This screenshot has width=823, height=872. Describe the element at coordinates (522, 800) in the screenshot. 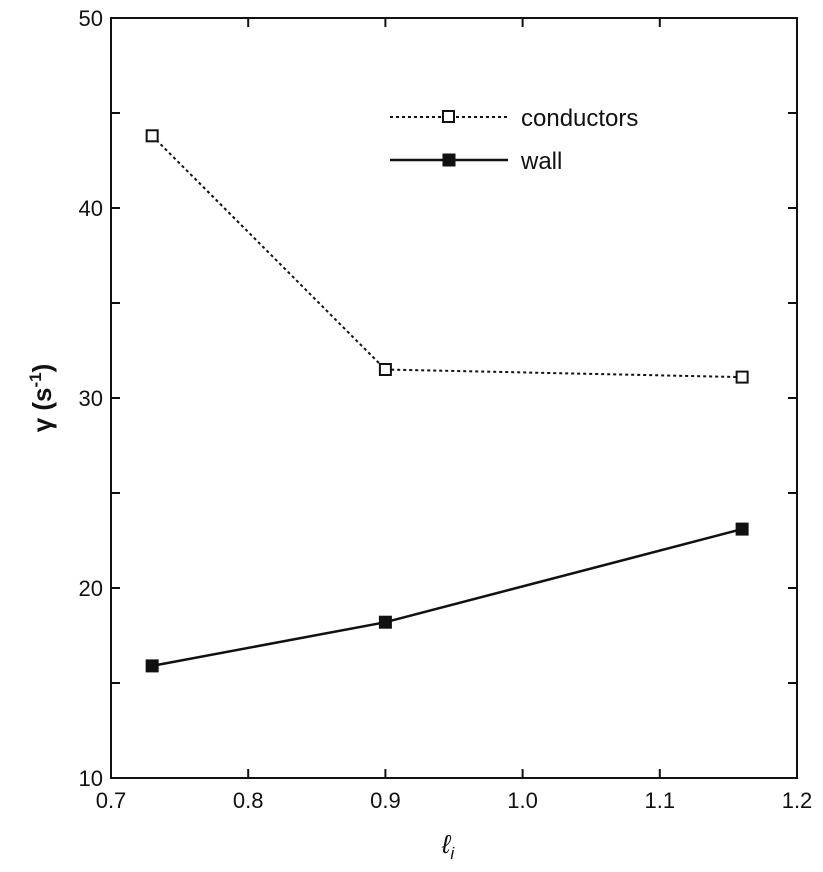

I see `x-tick-label: 1.0` at that location.